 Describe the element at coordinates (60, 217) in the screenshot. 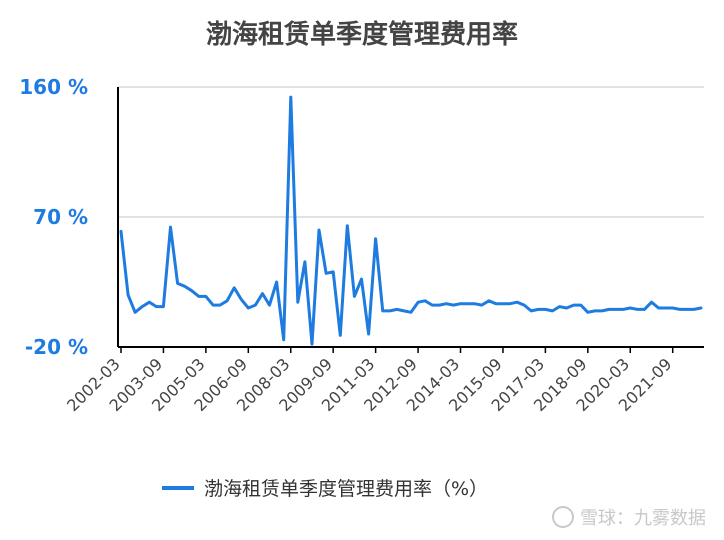

I see `y-tick-label: 70 %` at that location.